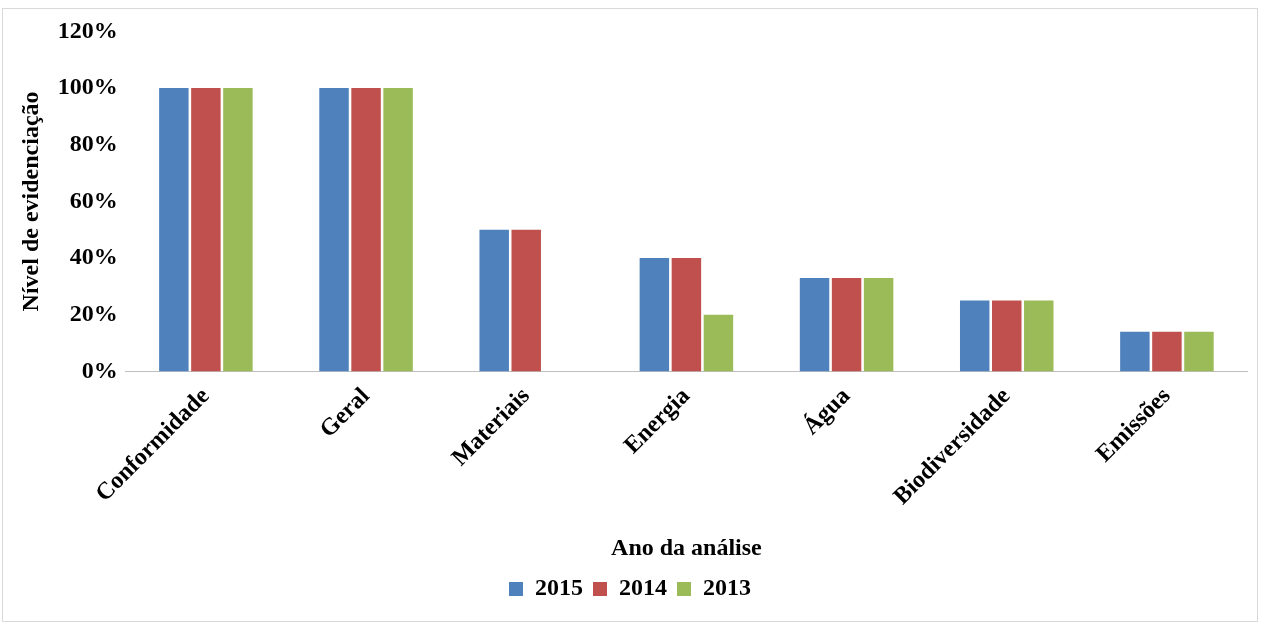 The width and height of the screenshot is (1266, 627). I want to click on x-axis-title: Ano da análise, so click(687, 546).